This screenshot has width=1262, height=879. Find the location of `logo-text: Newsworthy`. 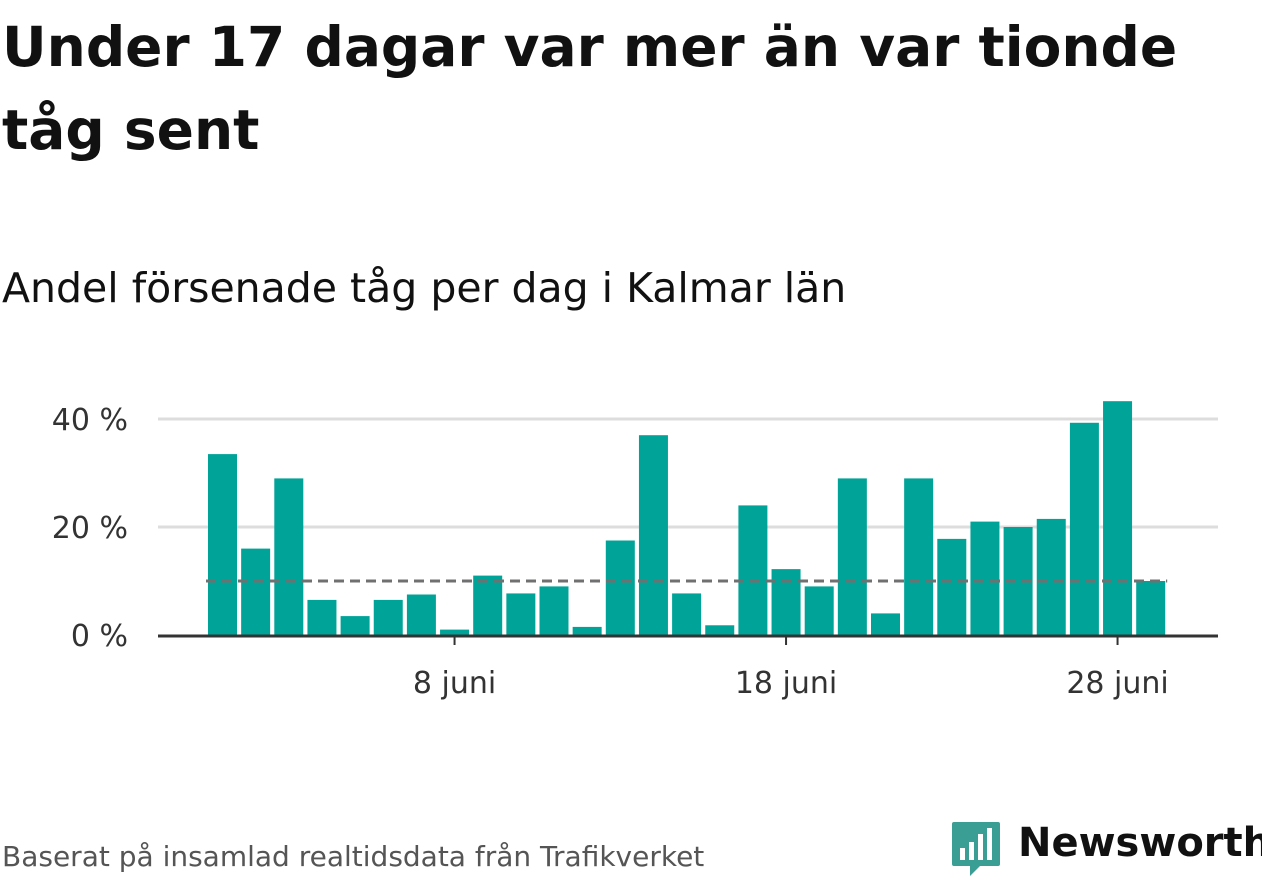

logo-text: Newsworthy is located at coordinates (1140, 843).